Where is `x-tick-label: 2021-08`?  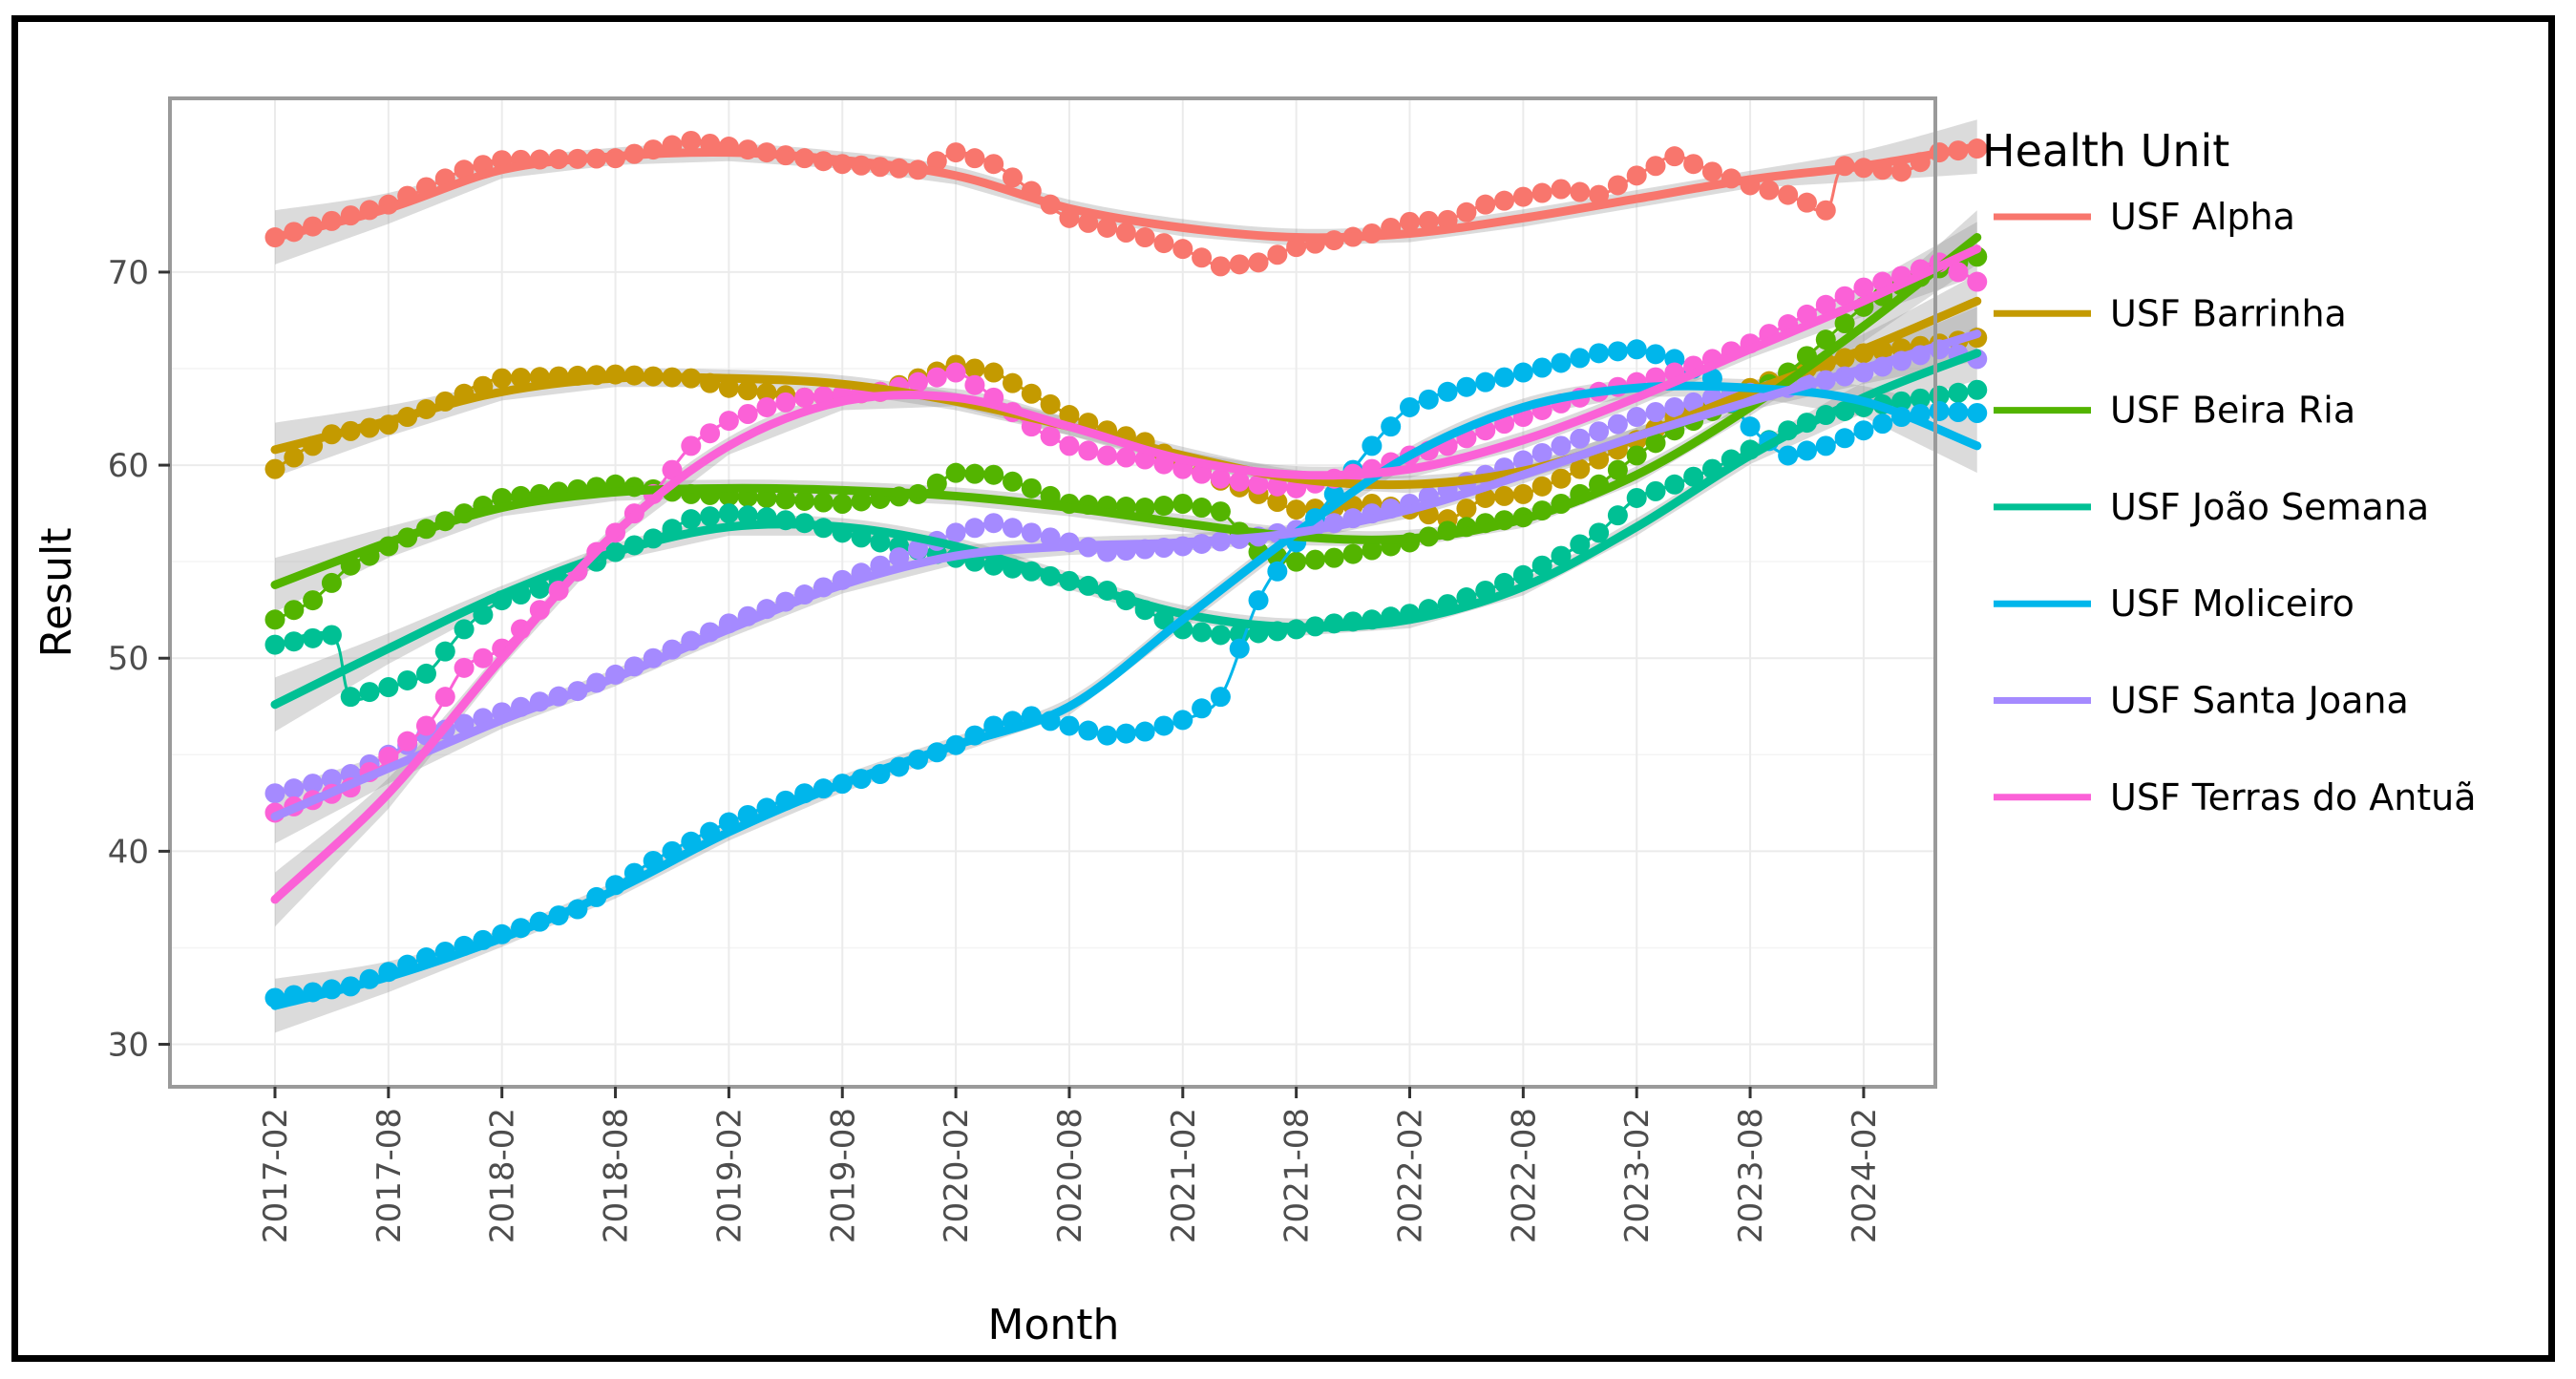 x-tick-label: 2021-08 is located at coordinates (1297, 1175).